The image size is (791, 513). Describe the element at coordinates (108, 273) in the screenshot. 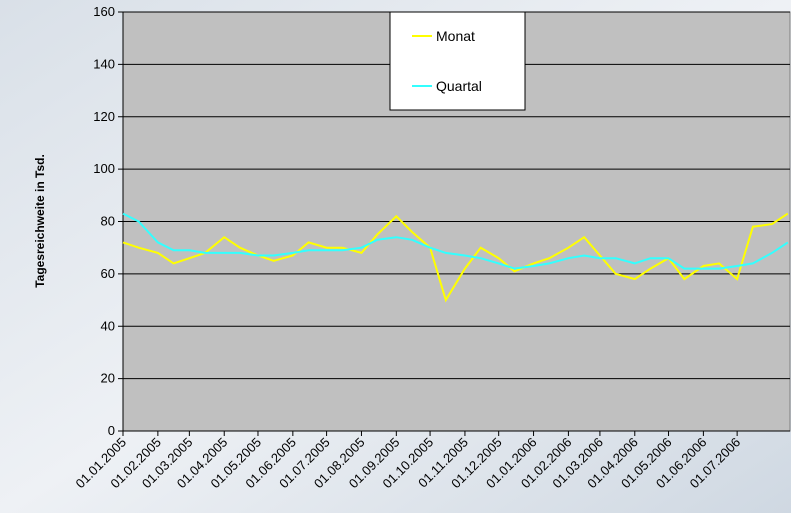

I see `y-tick-label: 60` at that location.